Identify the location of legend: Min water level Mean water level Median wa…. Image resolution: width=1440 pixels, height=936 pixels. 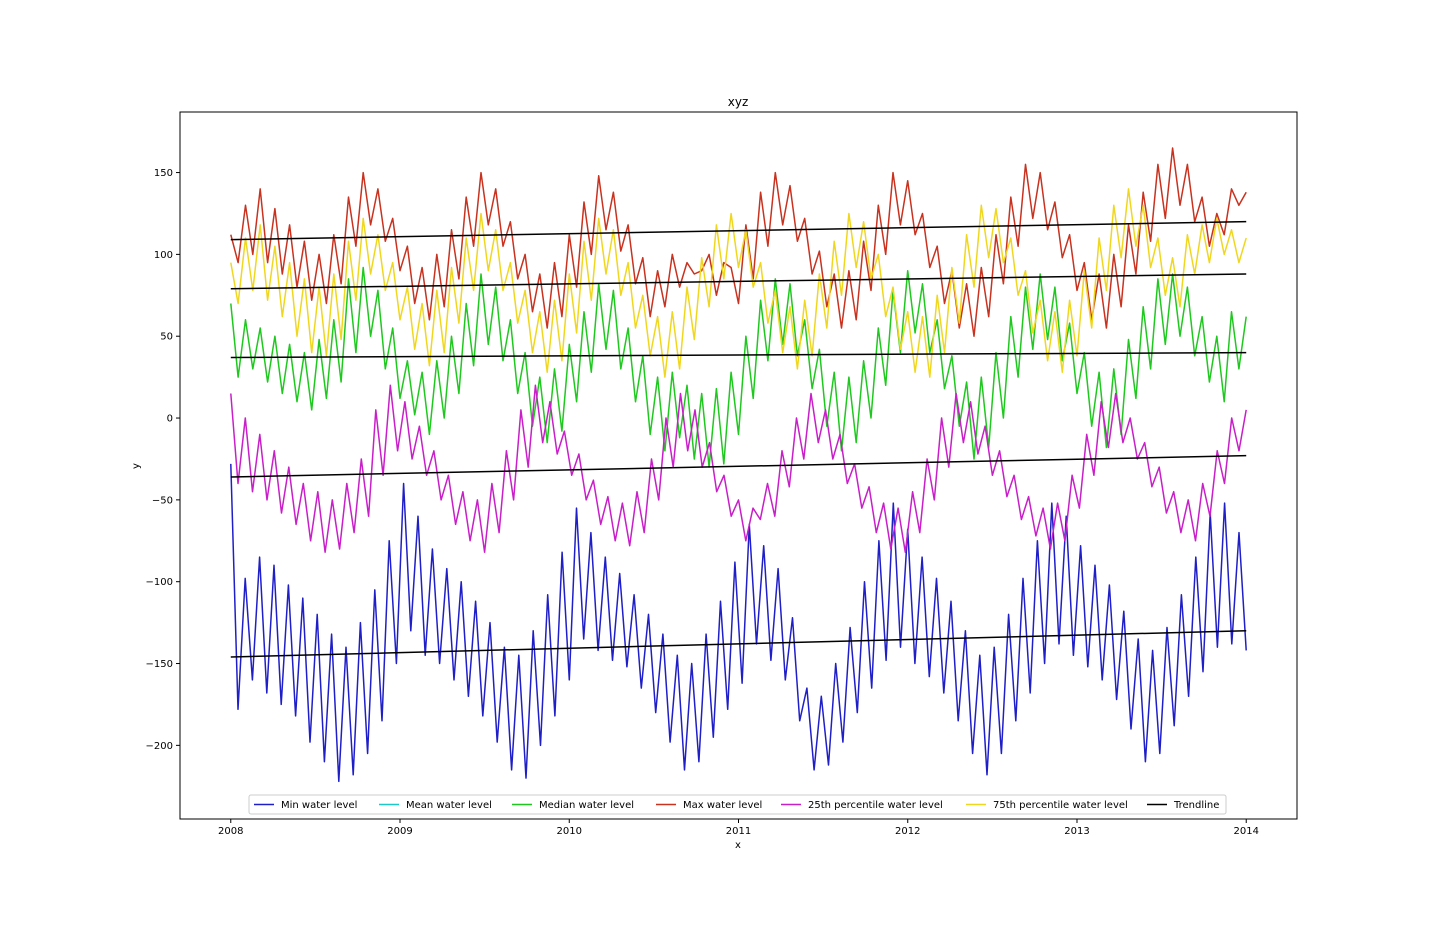
(737, 804).